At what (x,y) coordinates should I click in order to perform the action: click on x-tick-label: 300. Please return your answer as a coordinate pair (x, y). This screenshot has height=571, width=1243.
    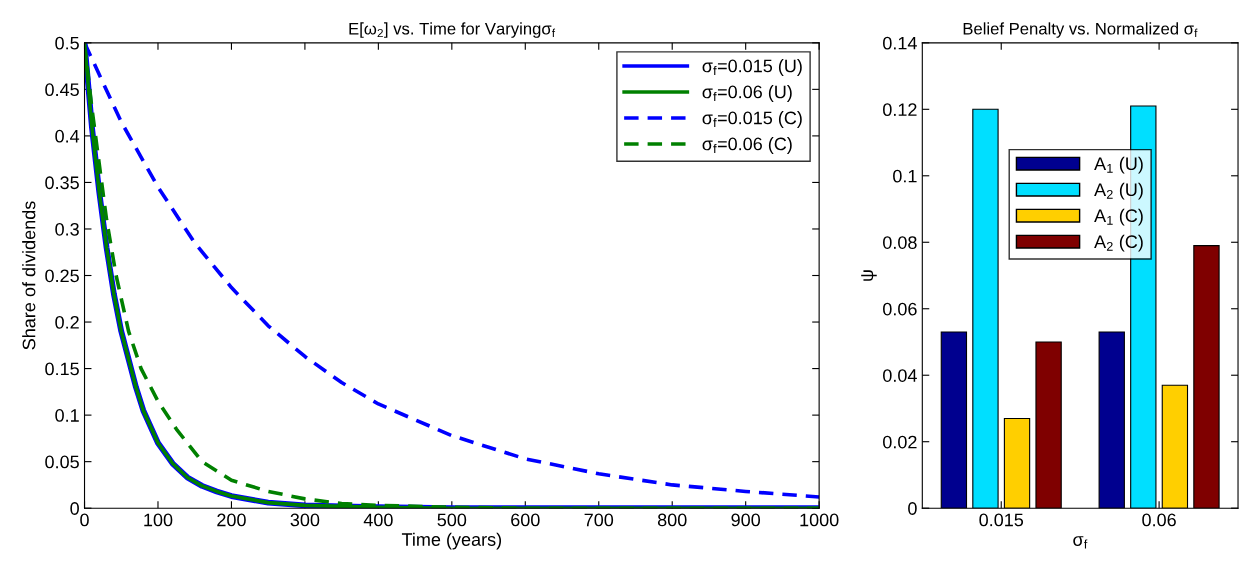
    Looking at the image, I should click on (305, 520).